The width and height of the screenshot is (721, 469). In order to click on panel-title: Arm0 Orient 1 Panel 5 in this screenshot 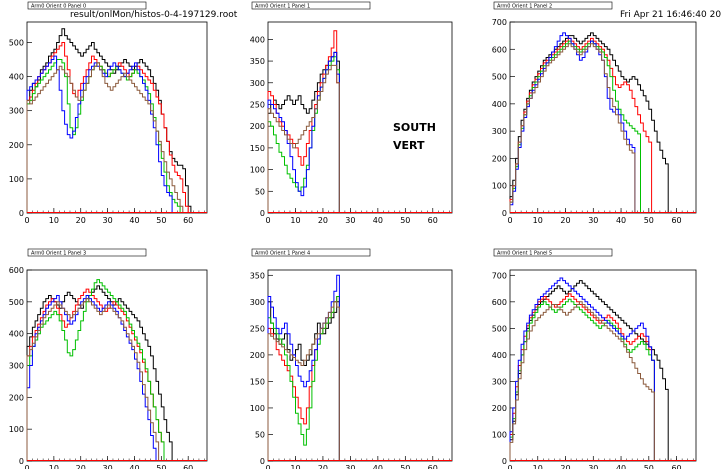, I will do `click(524, 254)`.